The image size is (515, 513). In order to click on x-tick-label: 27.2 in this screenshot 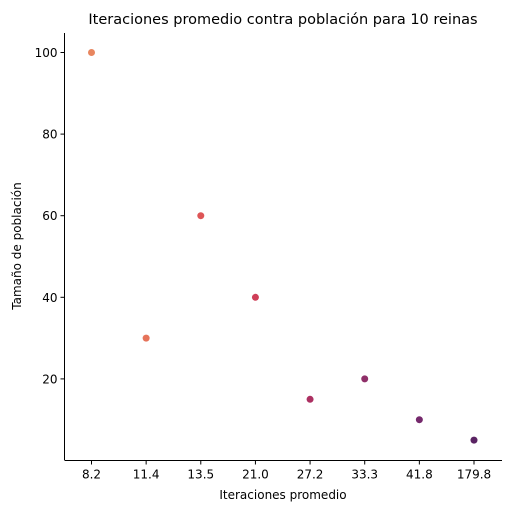, I will do `click(310, 475)`.